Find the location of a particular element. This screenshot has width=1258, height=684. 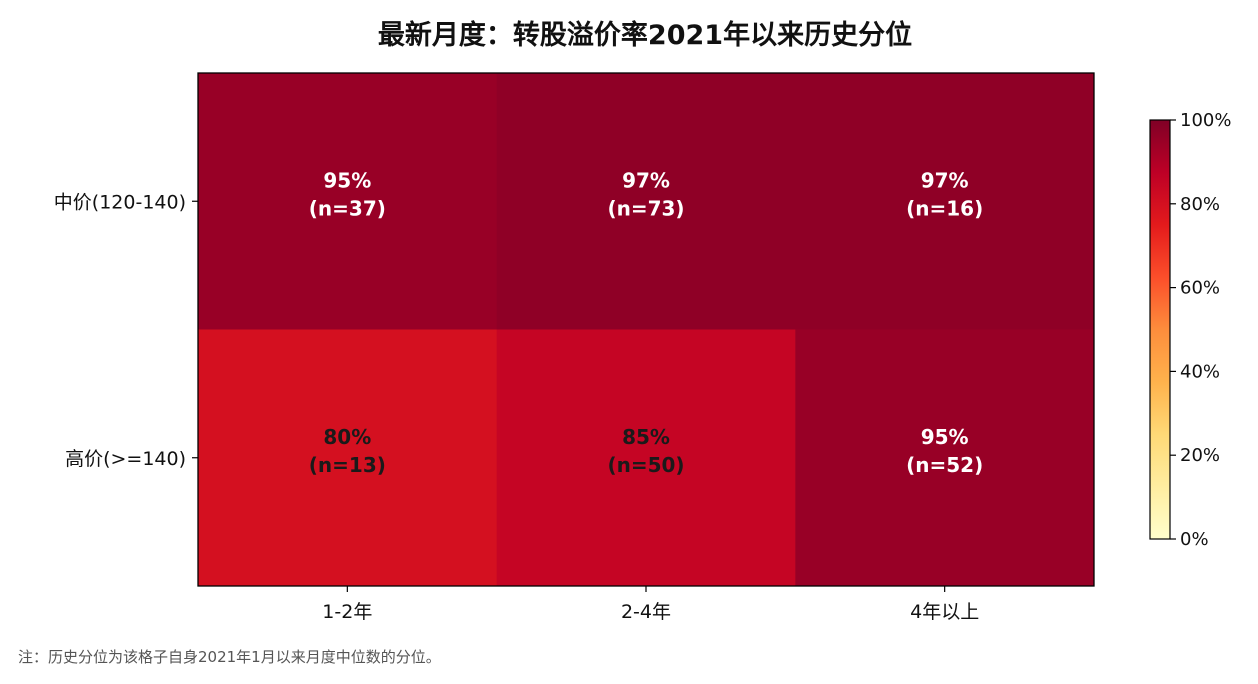

colorbar: 0% 20% 40% 60% 80% 100% is located at coordinates (1190, 330).